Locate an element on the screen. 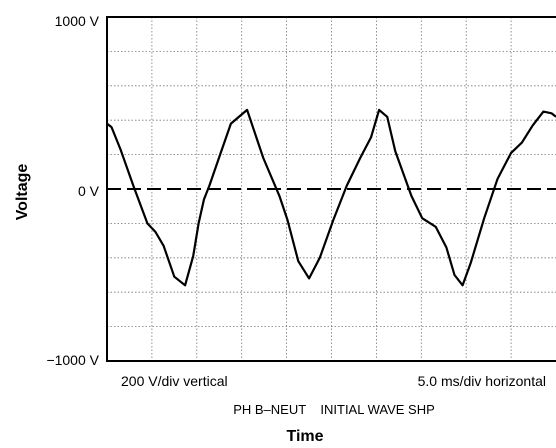  y-tick-label-zero: 0 V is located at coordinates (89, 191).